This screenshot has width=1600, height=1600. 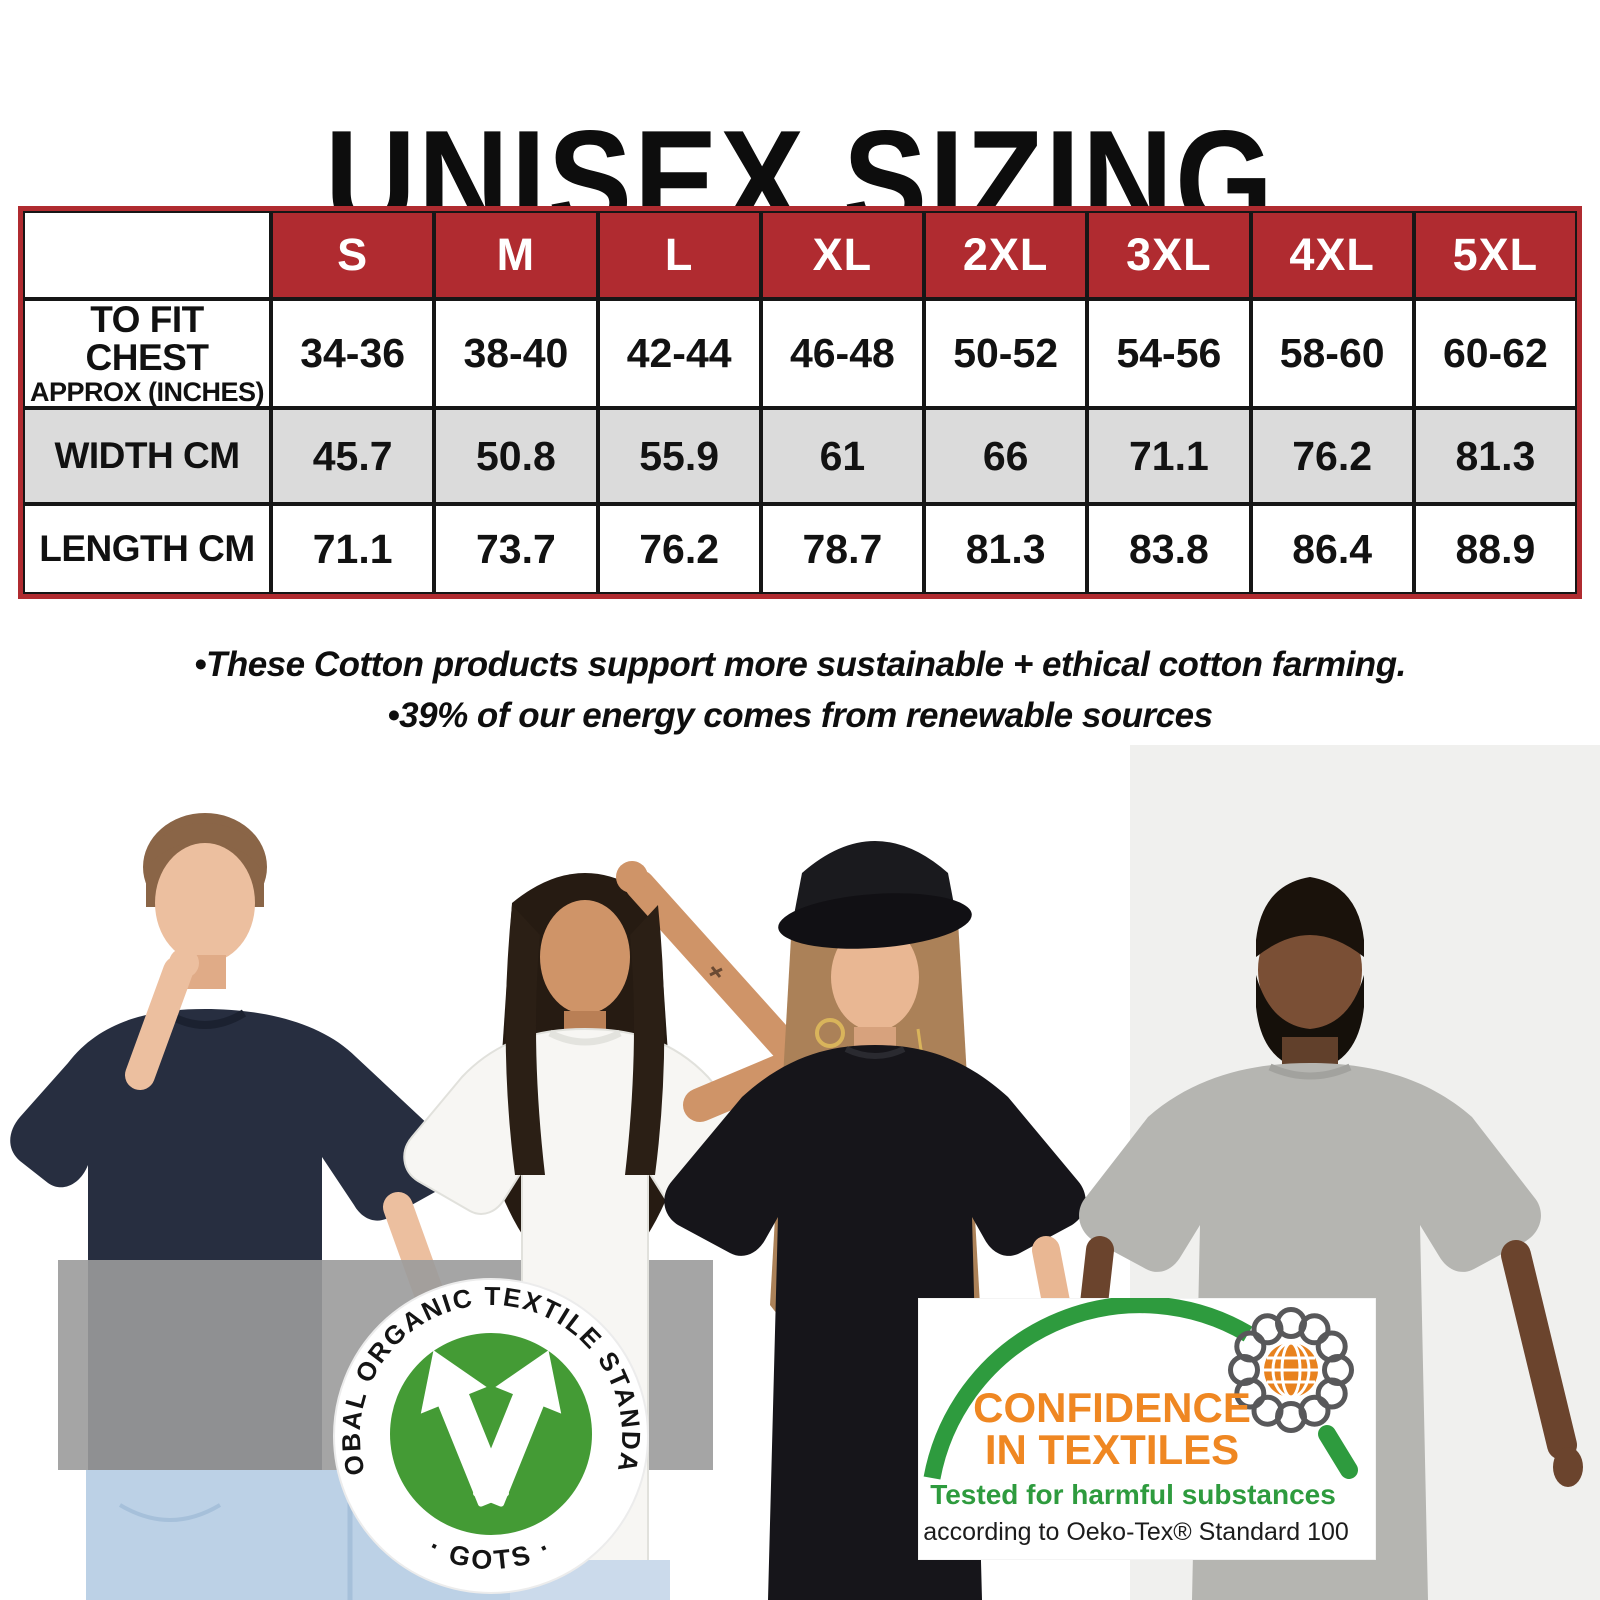 What do you see at coordinates (516, 456) in the screenshot?
I see `width-value: 50.8` at bounding box center [516, 456].